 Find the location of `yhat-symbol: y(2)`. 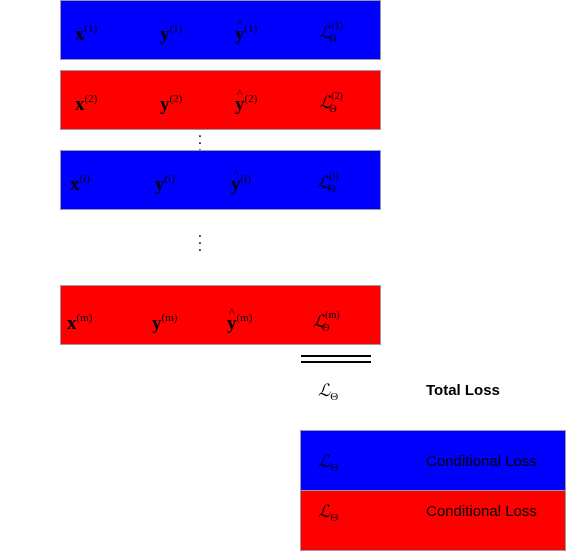

yhat-symbol: y(2) is located at coordinates (246, 100).